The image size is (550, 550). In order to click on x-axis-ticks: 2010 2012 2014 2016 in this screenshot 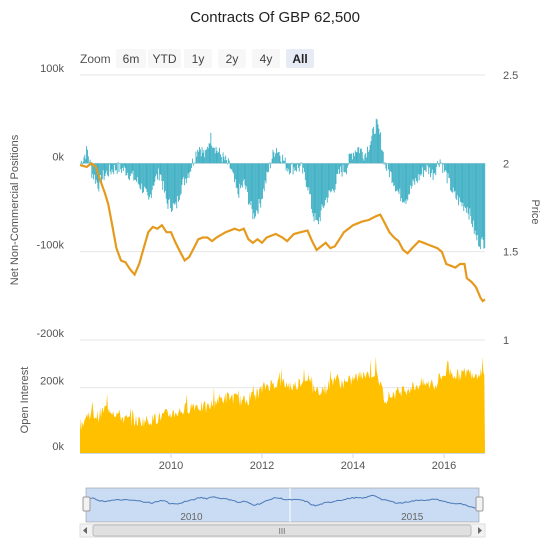, I will do `click(282, 462)`.